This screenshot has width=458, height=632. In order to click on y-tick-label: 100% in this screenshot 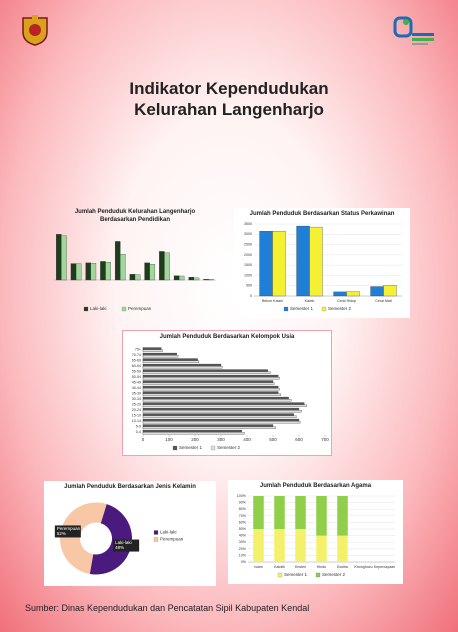, I will do `click(242, 496)`.